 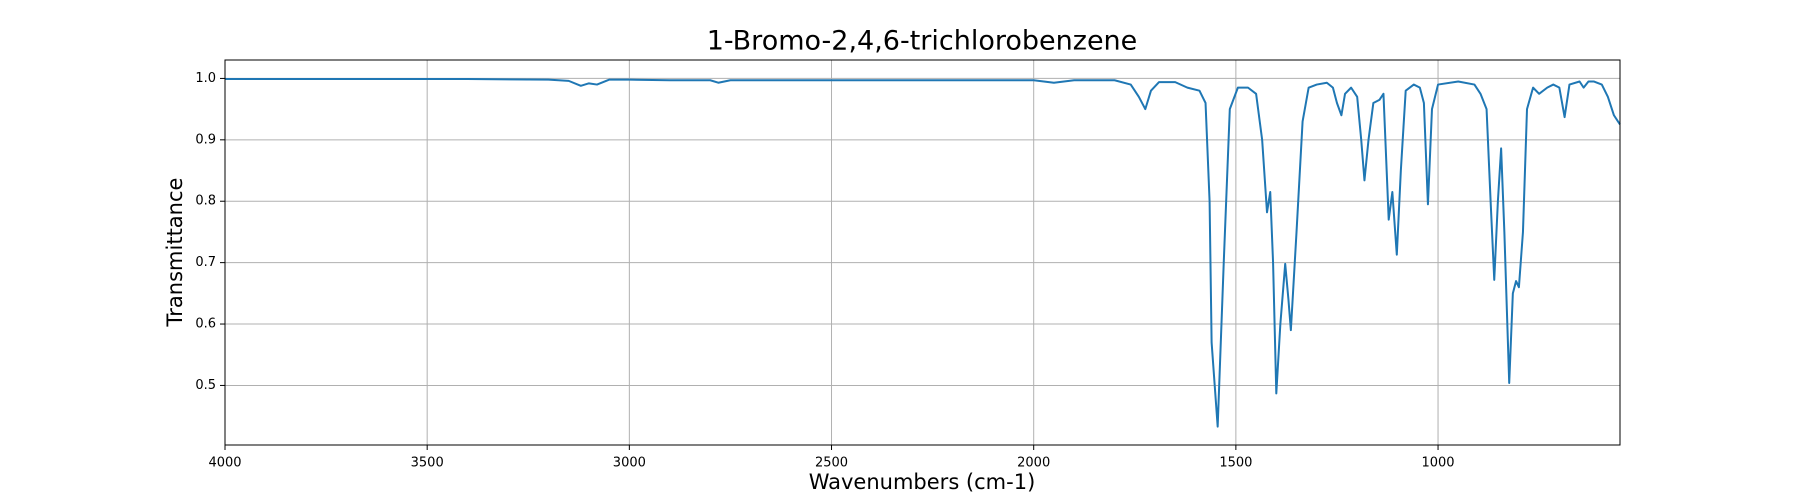 What do you see at coordinates (1235, 463) in the screenshot?
I see `x-tick-label: 1500` at bounding box center [1235, 463].